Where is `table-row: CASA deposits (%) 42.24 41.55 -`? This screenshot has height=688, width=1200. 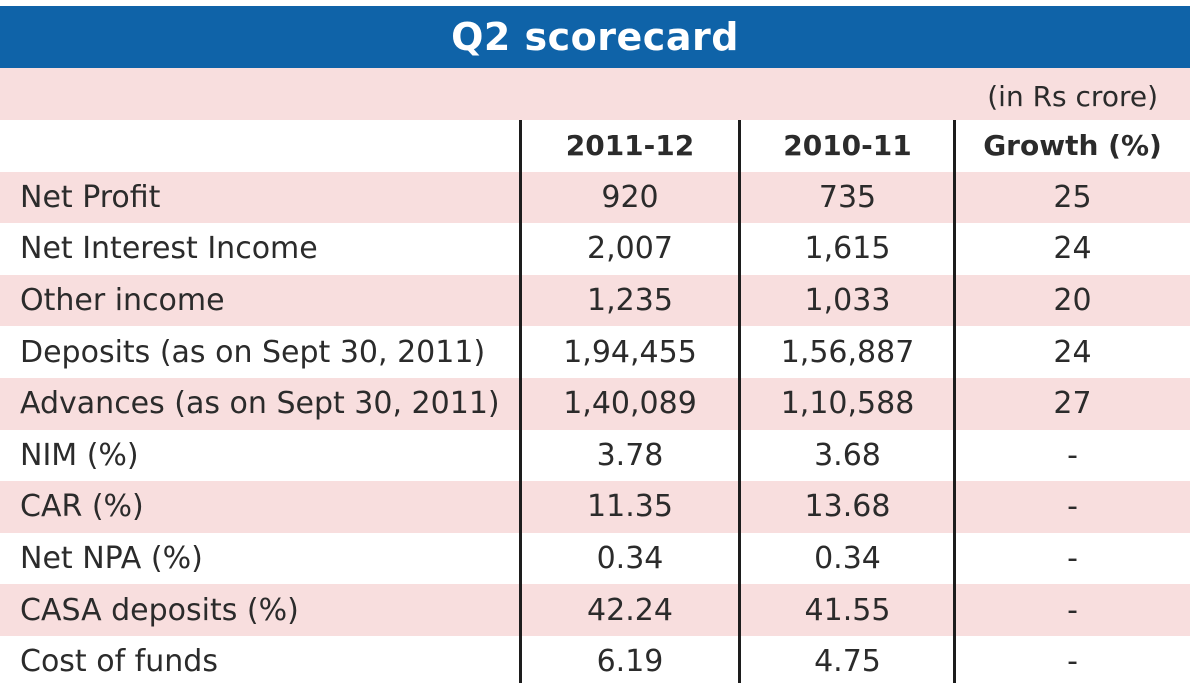 table-row: CASA deposits (%) 42.24 41.55 - is located at coordinates (595, 610).